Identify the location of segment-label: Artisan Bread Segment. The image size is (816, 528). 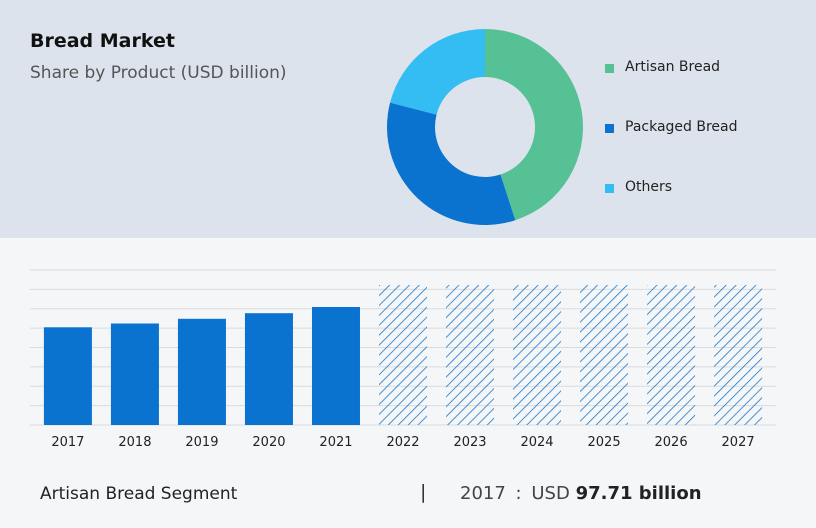
(139, 494).